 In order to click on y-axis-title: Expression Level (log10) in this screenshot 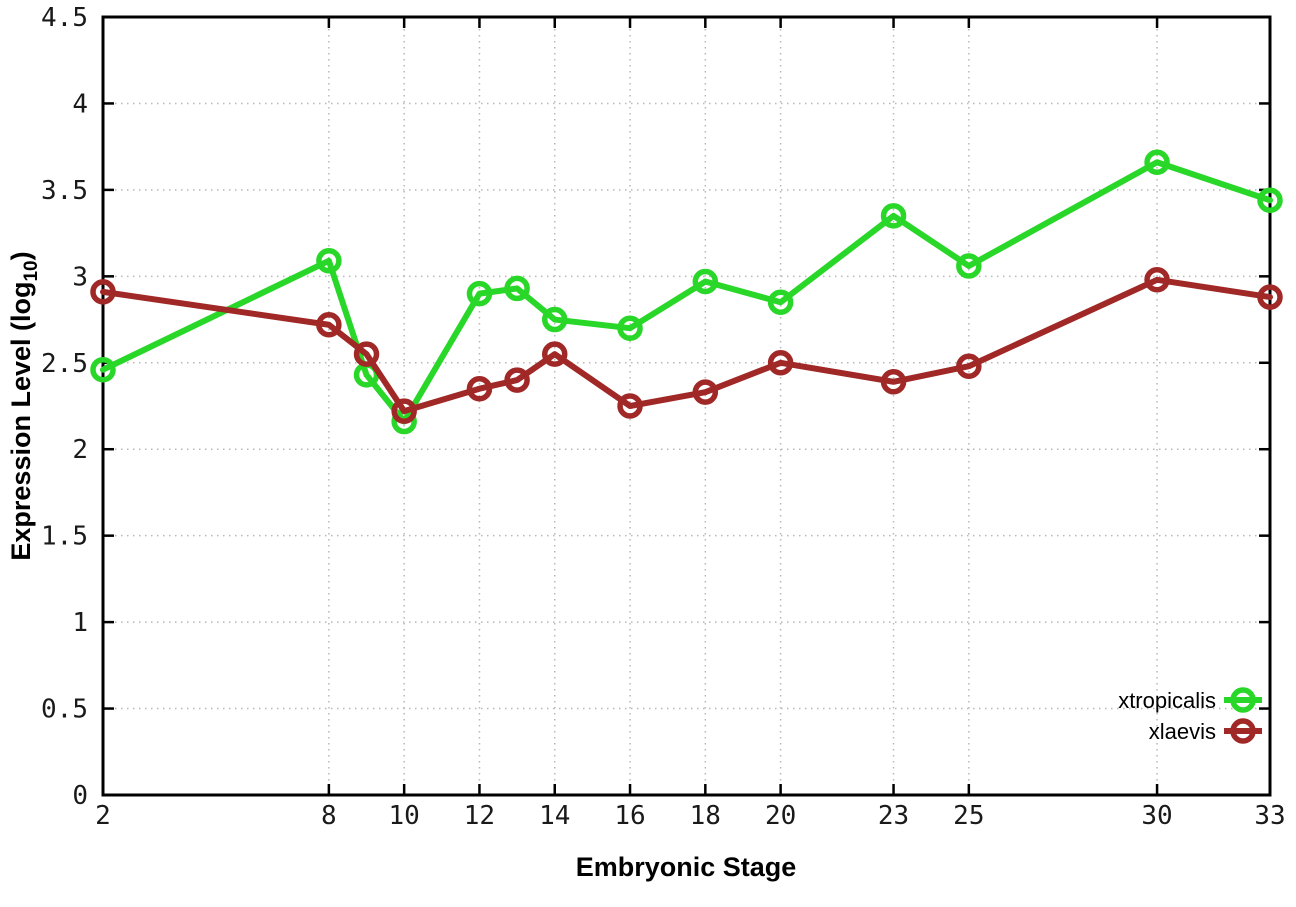, I will do `click(24, 405)`.